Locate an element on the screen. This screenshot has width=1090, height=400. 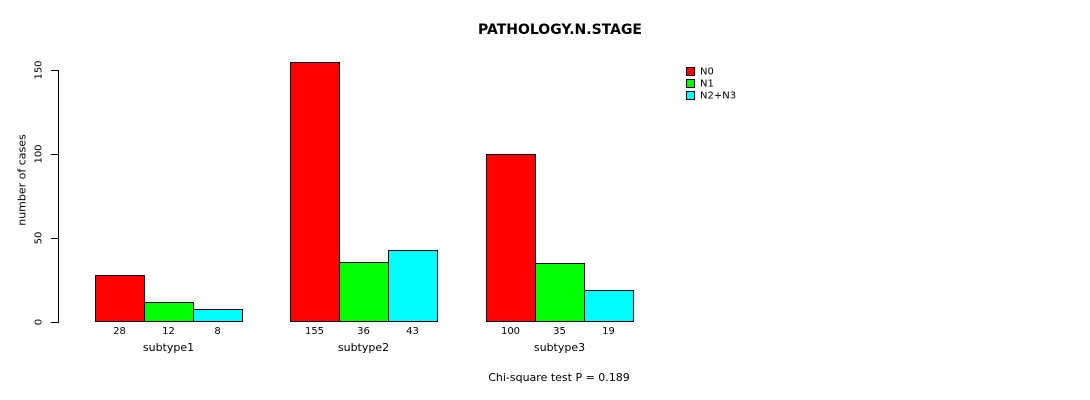
bar-N2+N3-subtype2 is located at coordinates (413, 285).